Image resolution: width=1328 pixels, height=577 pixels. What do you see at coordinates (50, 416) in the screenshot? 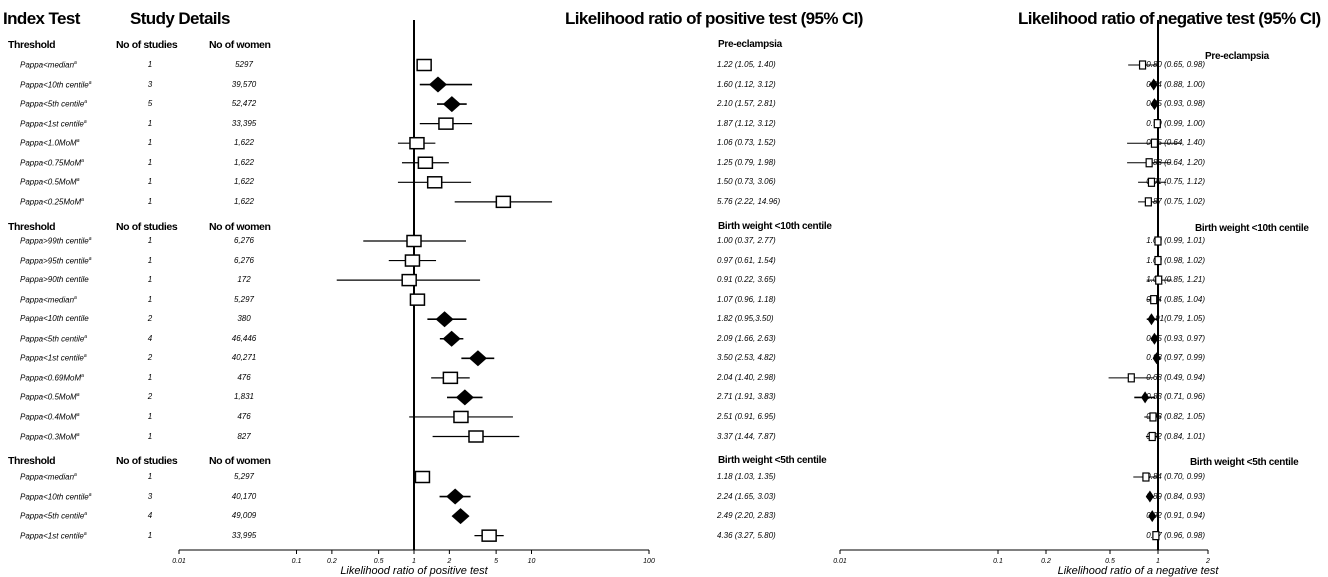
I see `threshold-label: Pappa<0.4MoMa` at bounding box center [50, 416].